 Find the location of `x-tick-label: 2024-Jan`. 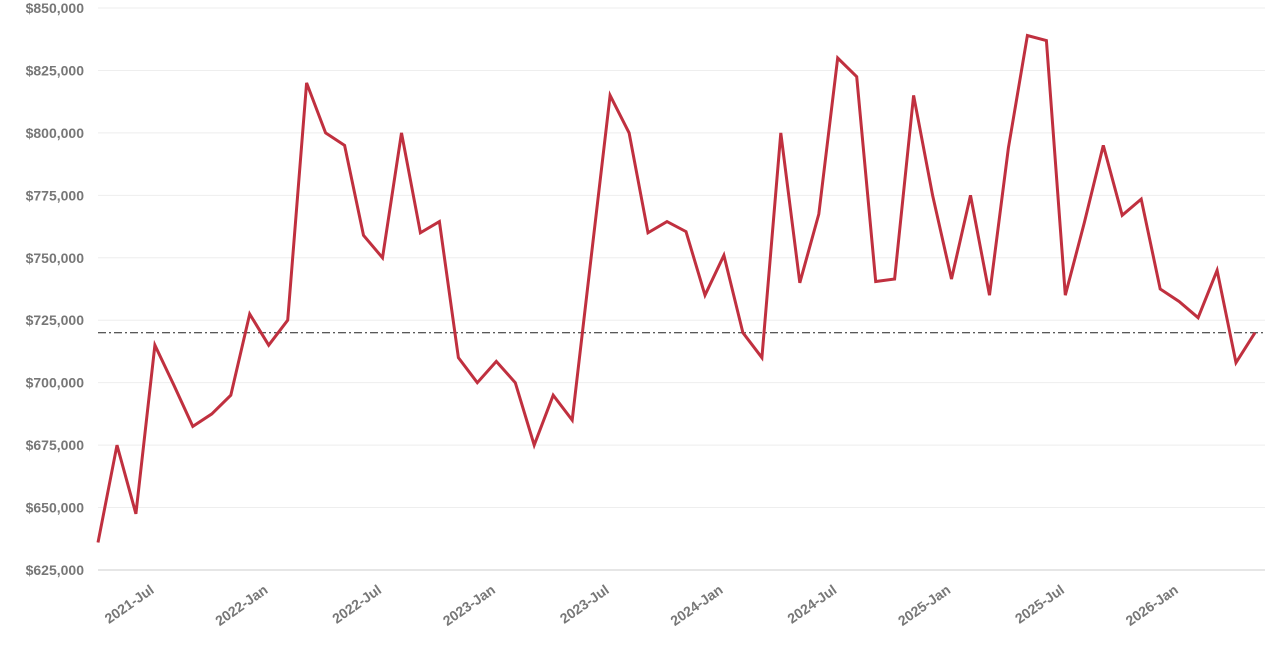

x-tick-label: 2024-Jan is located at coordinates (696, 604).